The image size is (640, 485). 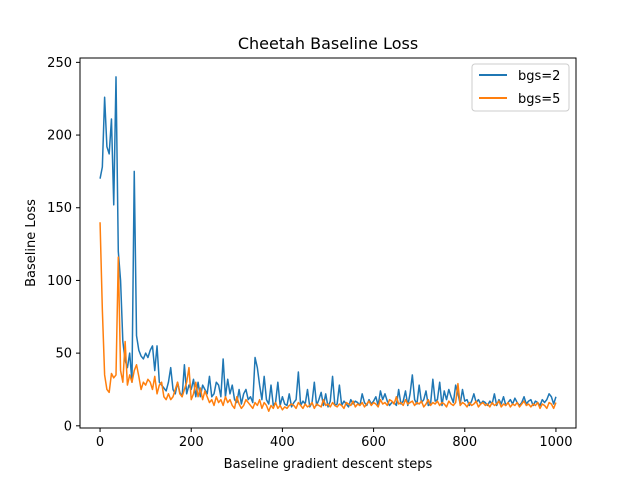 What do you see at coordinates (328, 43) in the screenshot?
I see `chart-title: Cheetah Baseline Loss` at bounding box center [328, 43].